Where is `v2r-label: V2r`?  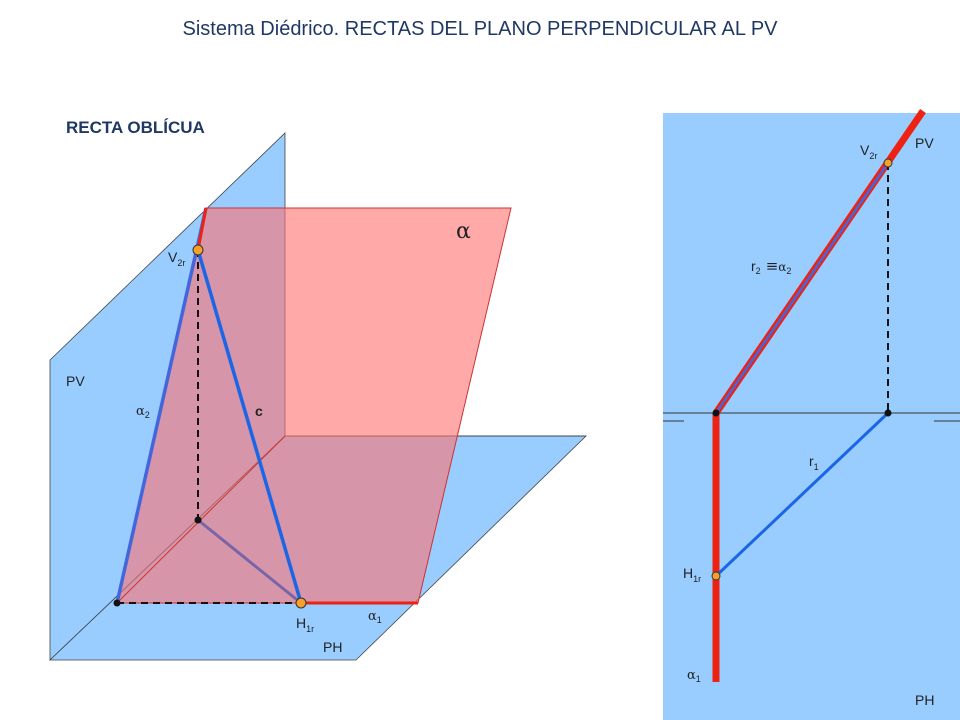
v2r-label: V2r is located at coordinates (176, 258).